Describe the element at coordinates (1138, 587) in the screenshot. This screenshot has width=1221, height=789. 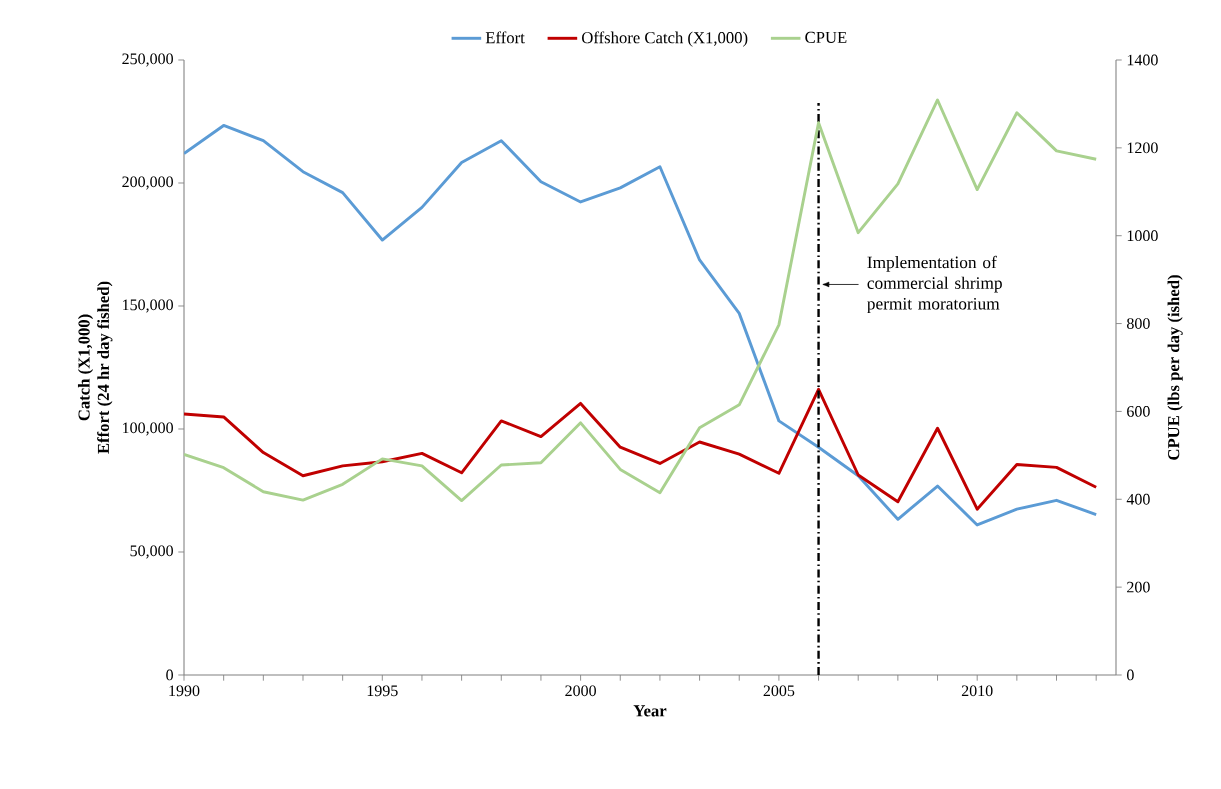
I see `y2-tick-label: 200` at that location.